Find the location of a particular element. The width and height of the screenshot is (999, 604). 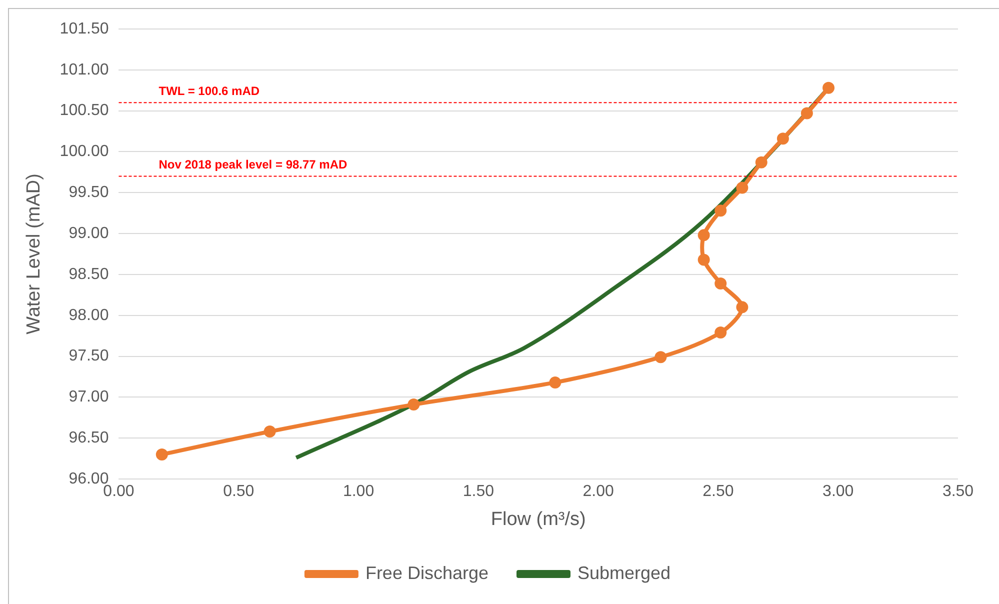

x-tick-label: 2.50 is located at coordinates (718, 491).